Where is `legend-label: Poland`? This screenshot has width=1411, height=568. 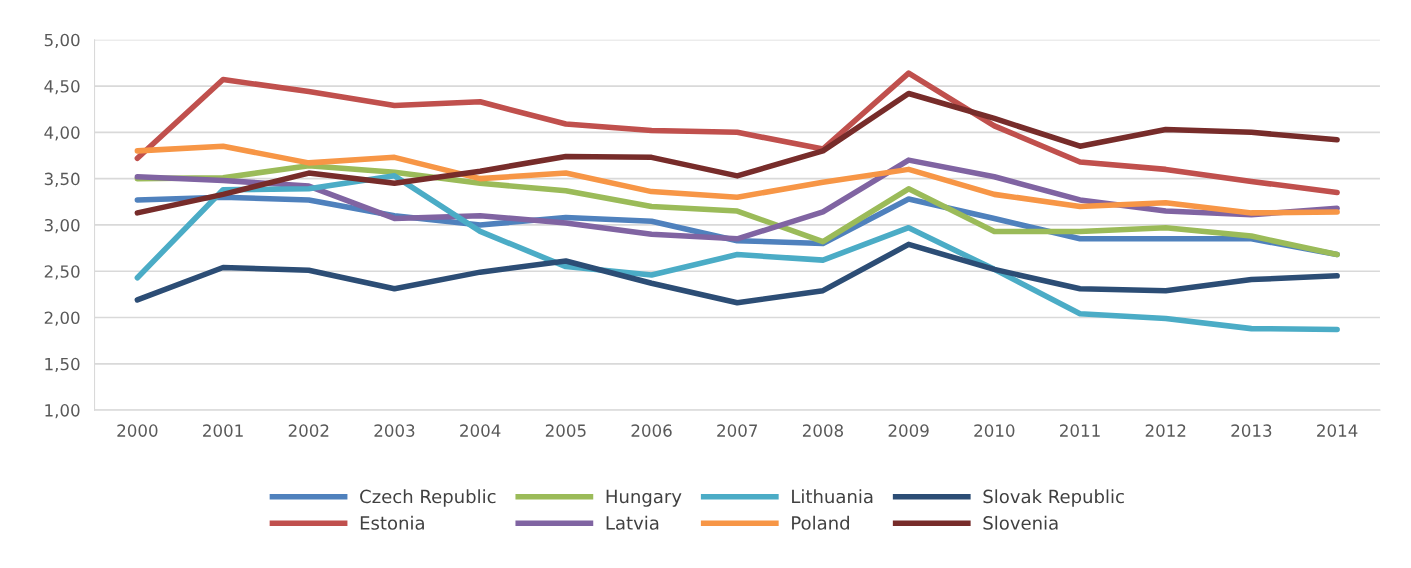
legend-label: Poland is located at coordinates (820, 522).